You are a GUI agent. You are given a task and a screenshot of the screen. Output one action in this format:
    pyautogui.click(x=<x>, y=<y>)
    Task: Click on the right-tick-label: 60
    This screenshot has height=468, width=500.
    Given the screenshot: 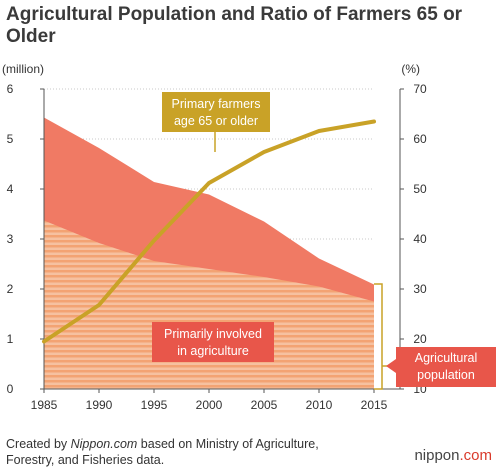 What is the action you would take?
    pyautogui.click(x=420, y=139)
    